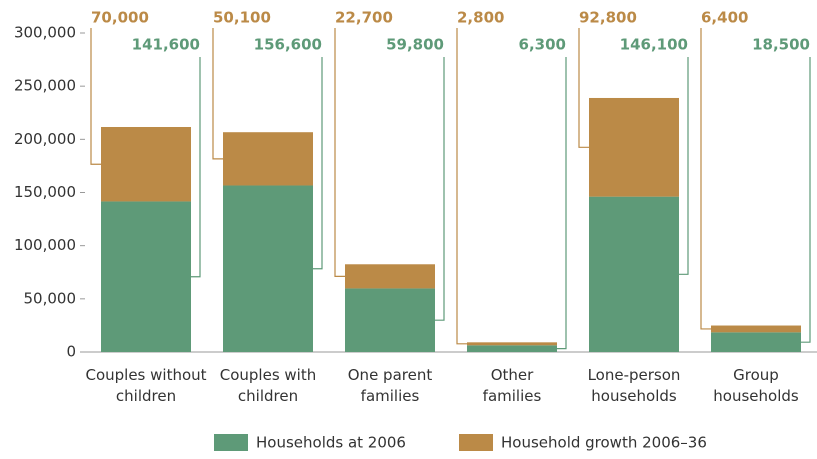 Image resolution: width=817 pixels, height=459 pixels. Describe the element at coordinates (71, 352) in the screenshot. I see `y-tick-label: 0` at that location.